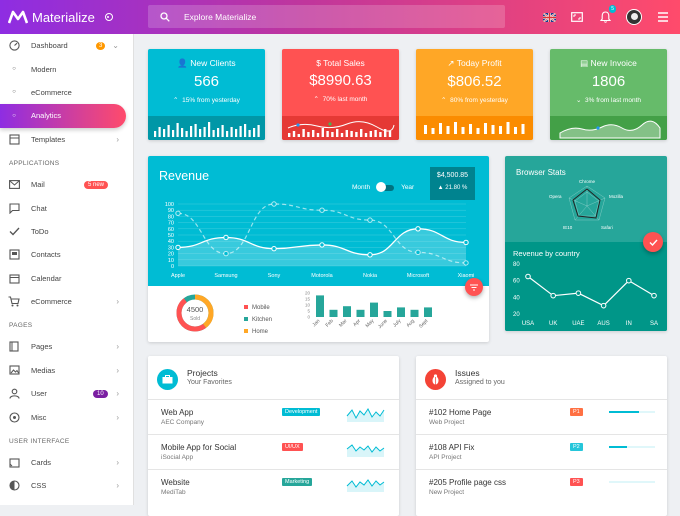 The image size is (680, 516). I want to click on sidebar-item-user: User 10 ›, so click(66, 393).